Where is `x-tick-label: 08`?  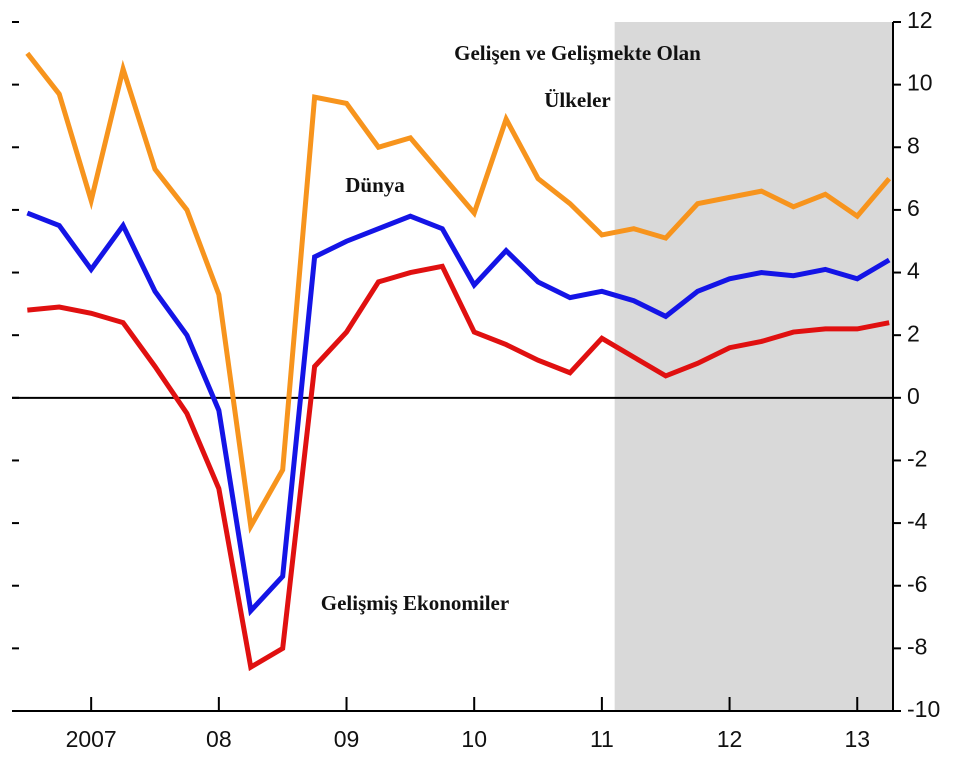 x-tick-label: 08 is located at coordinates (219, 739).